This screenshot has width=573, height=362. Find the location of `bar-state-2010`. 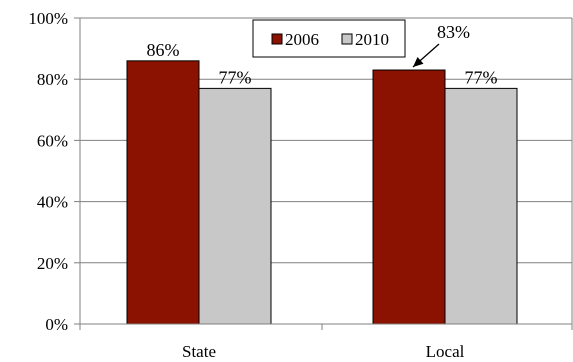

bar-state-2010 is located at coordinates (235, 206).